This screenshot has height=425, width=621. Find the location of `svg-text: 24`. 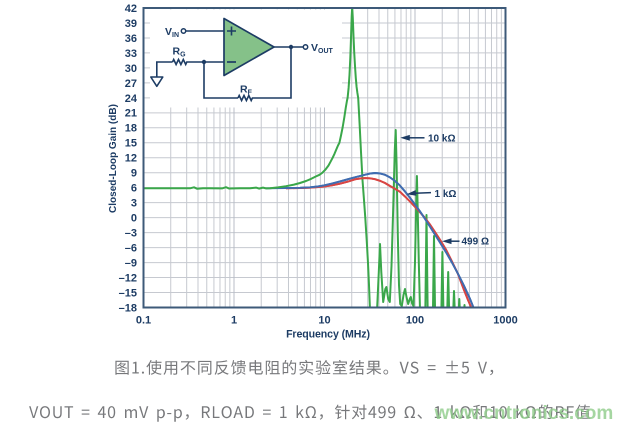

svg-text: 24 is located at coordinates (131, 99).